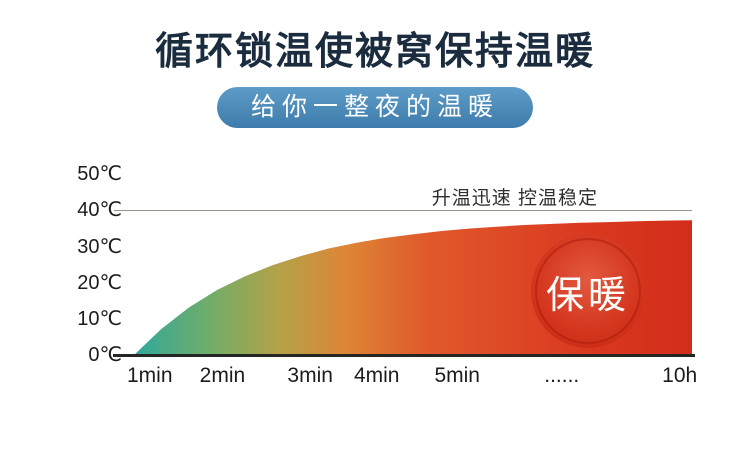 Image resolution: width=750 pixels, height=467 pixels. I want to click on y-tick-20: 20℃, so click(99, 283).